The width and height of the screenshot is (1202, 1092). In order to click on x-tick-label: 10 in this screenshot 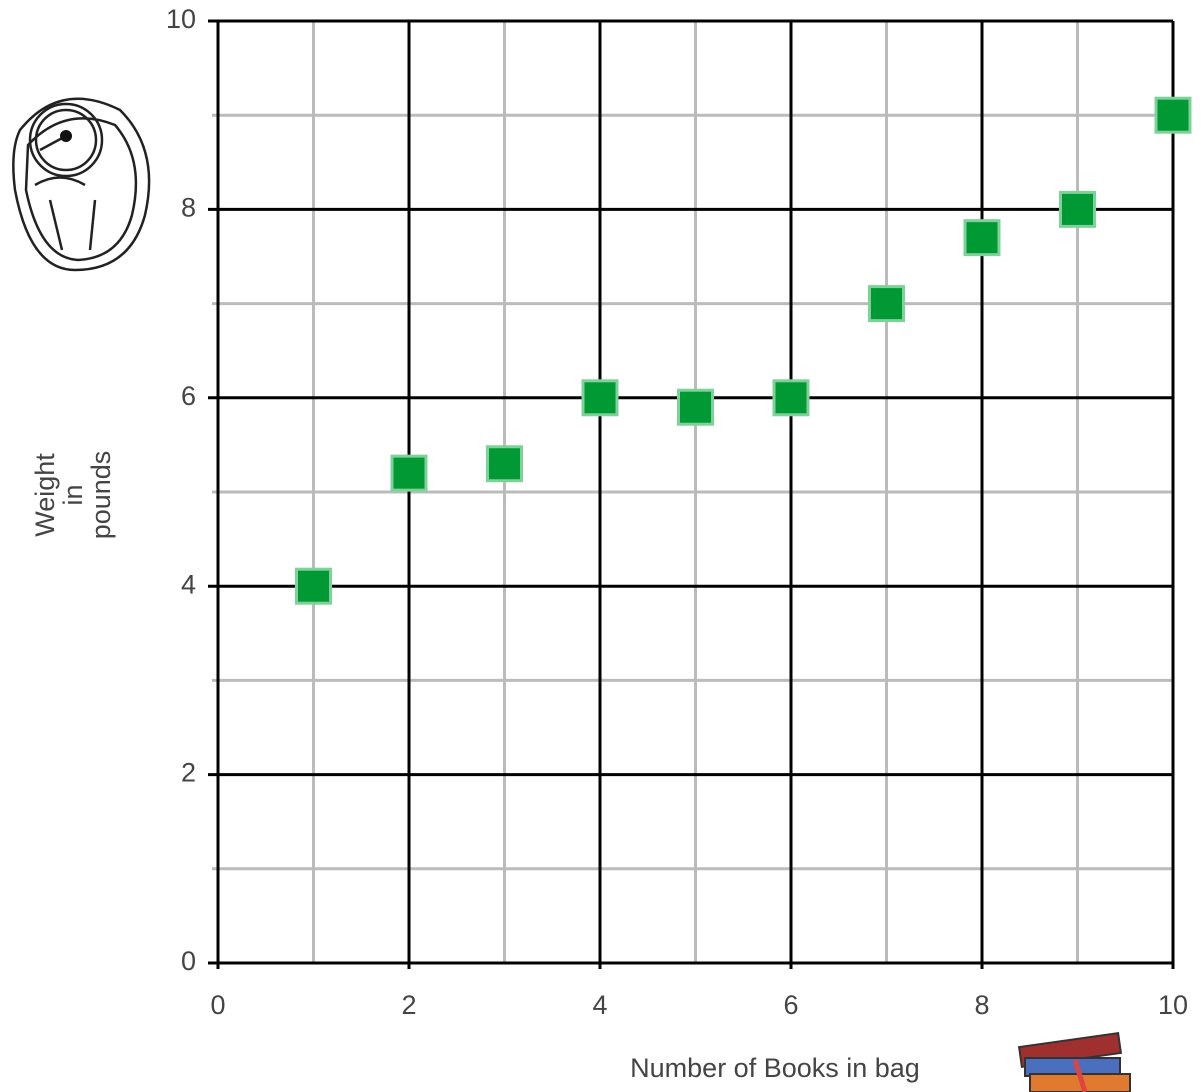, I will do `click(1173, 1005)`.